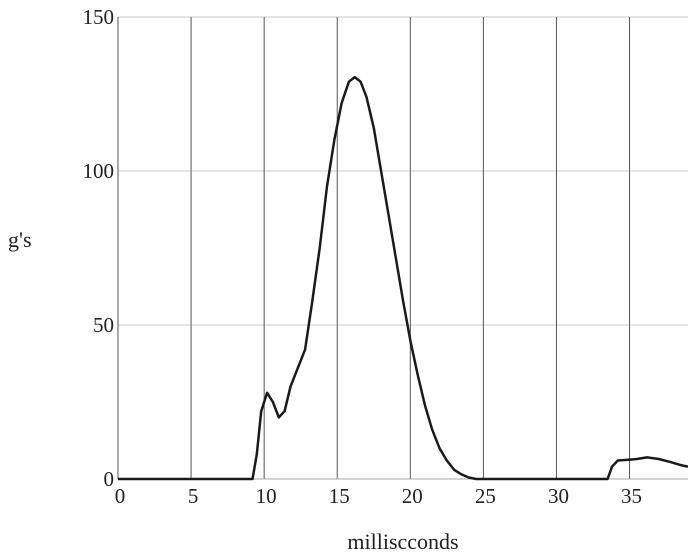  Describe the element at coordinates (109, 479) in the screenshot. I see `y-tick-label: 0` at that location.